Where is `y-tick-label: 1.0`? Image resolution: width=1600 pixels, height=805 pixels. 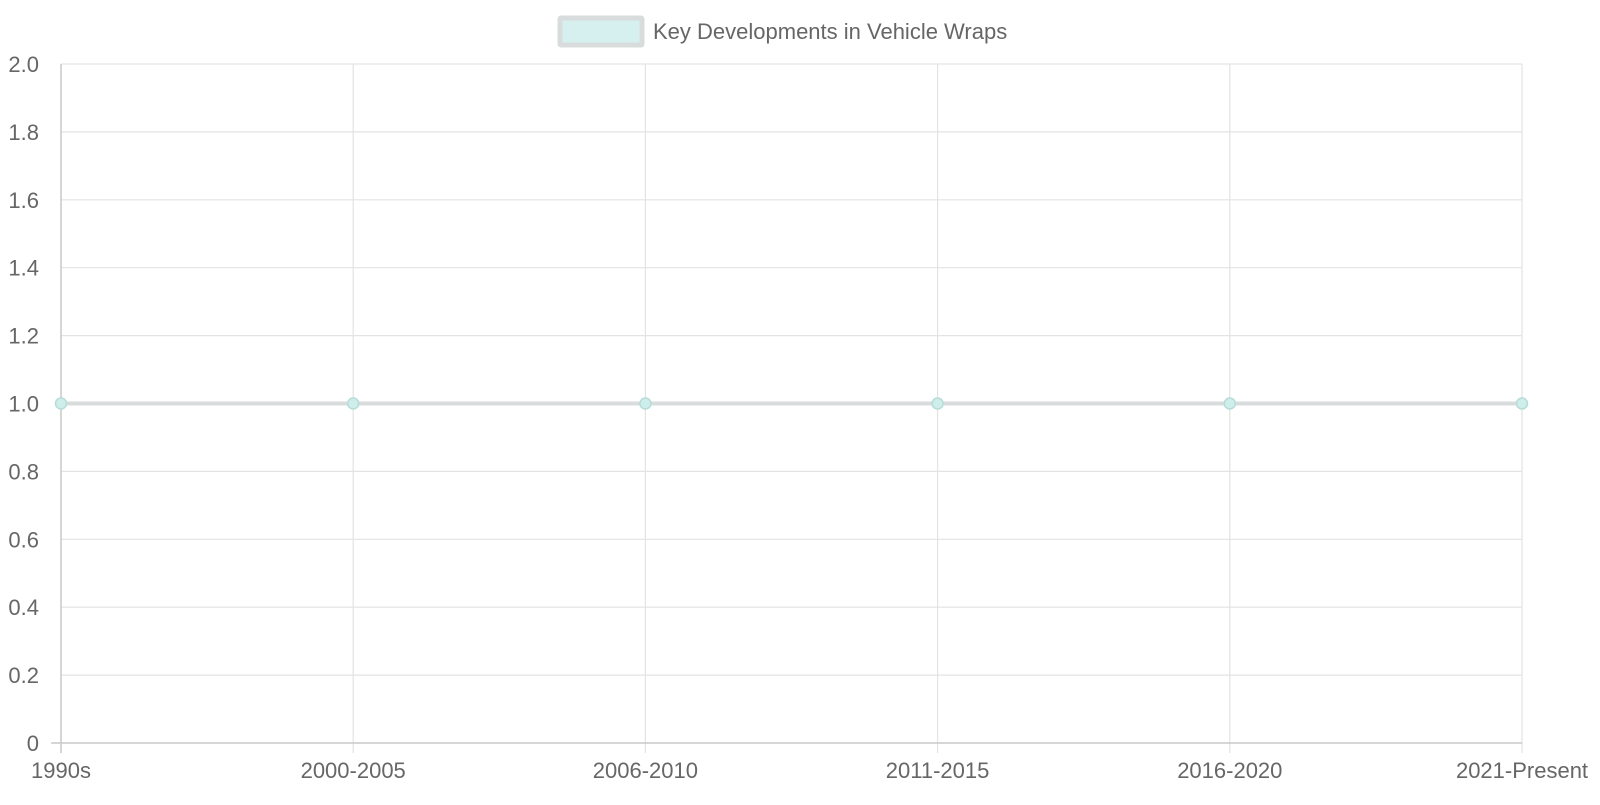 y-tick-label: 1.0 is located at coordinates (23, 404).